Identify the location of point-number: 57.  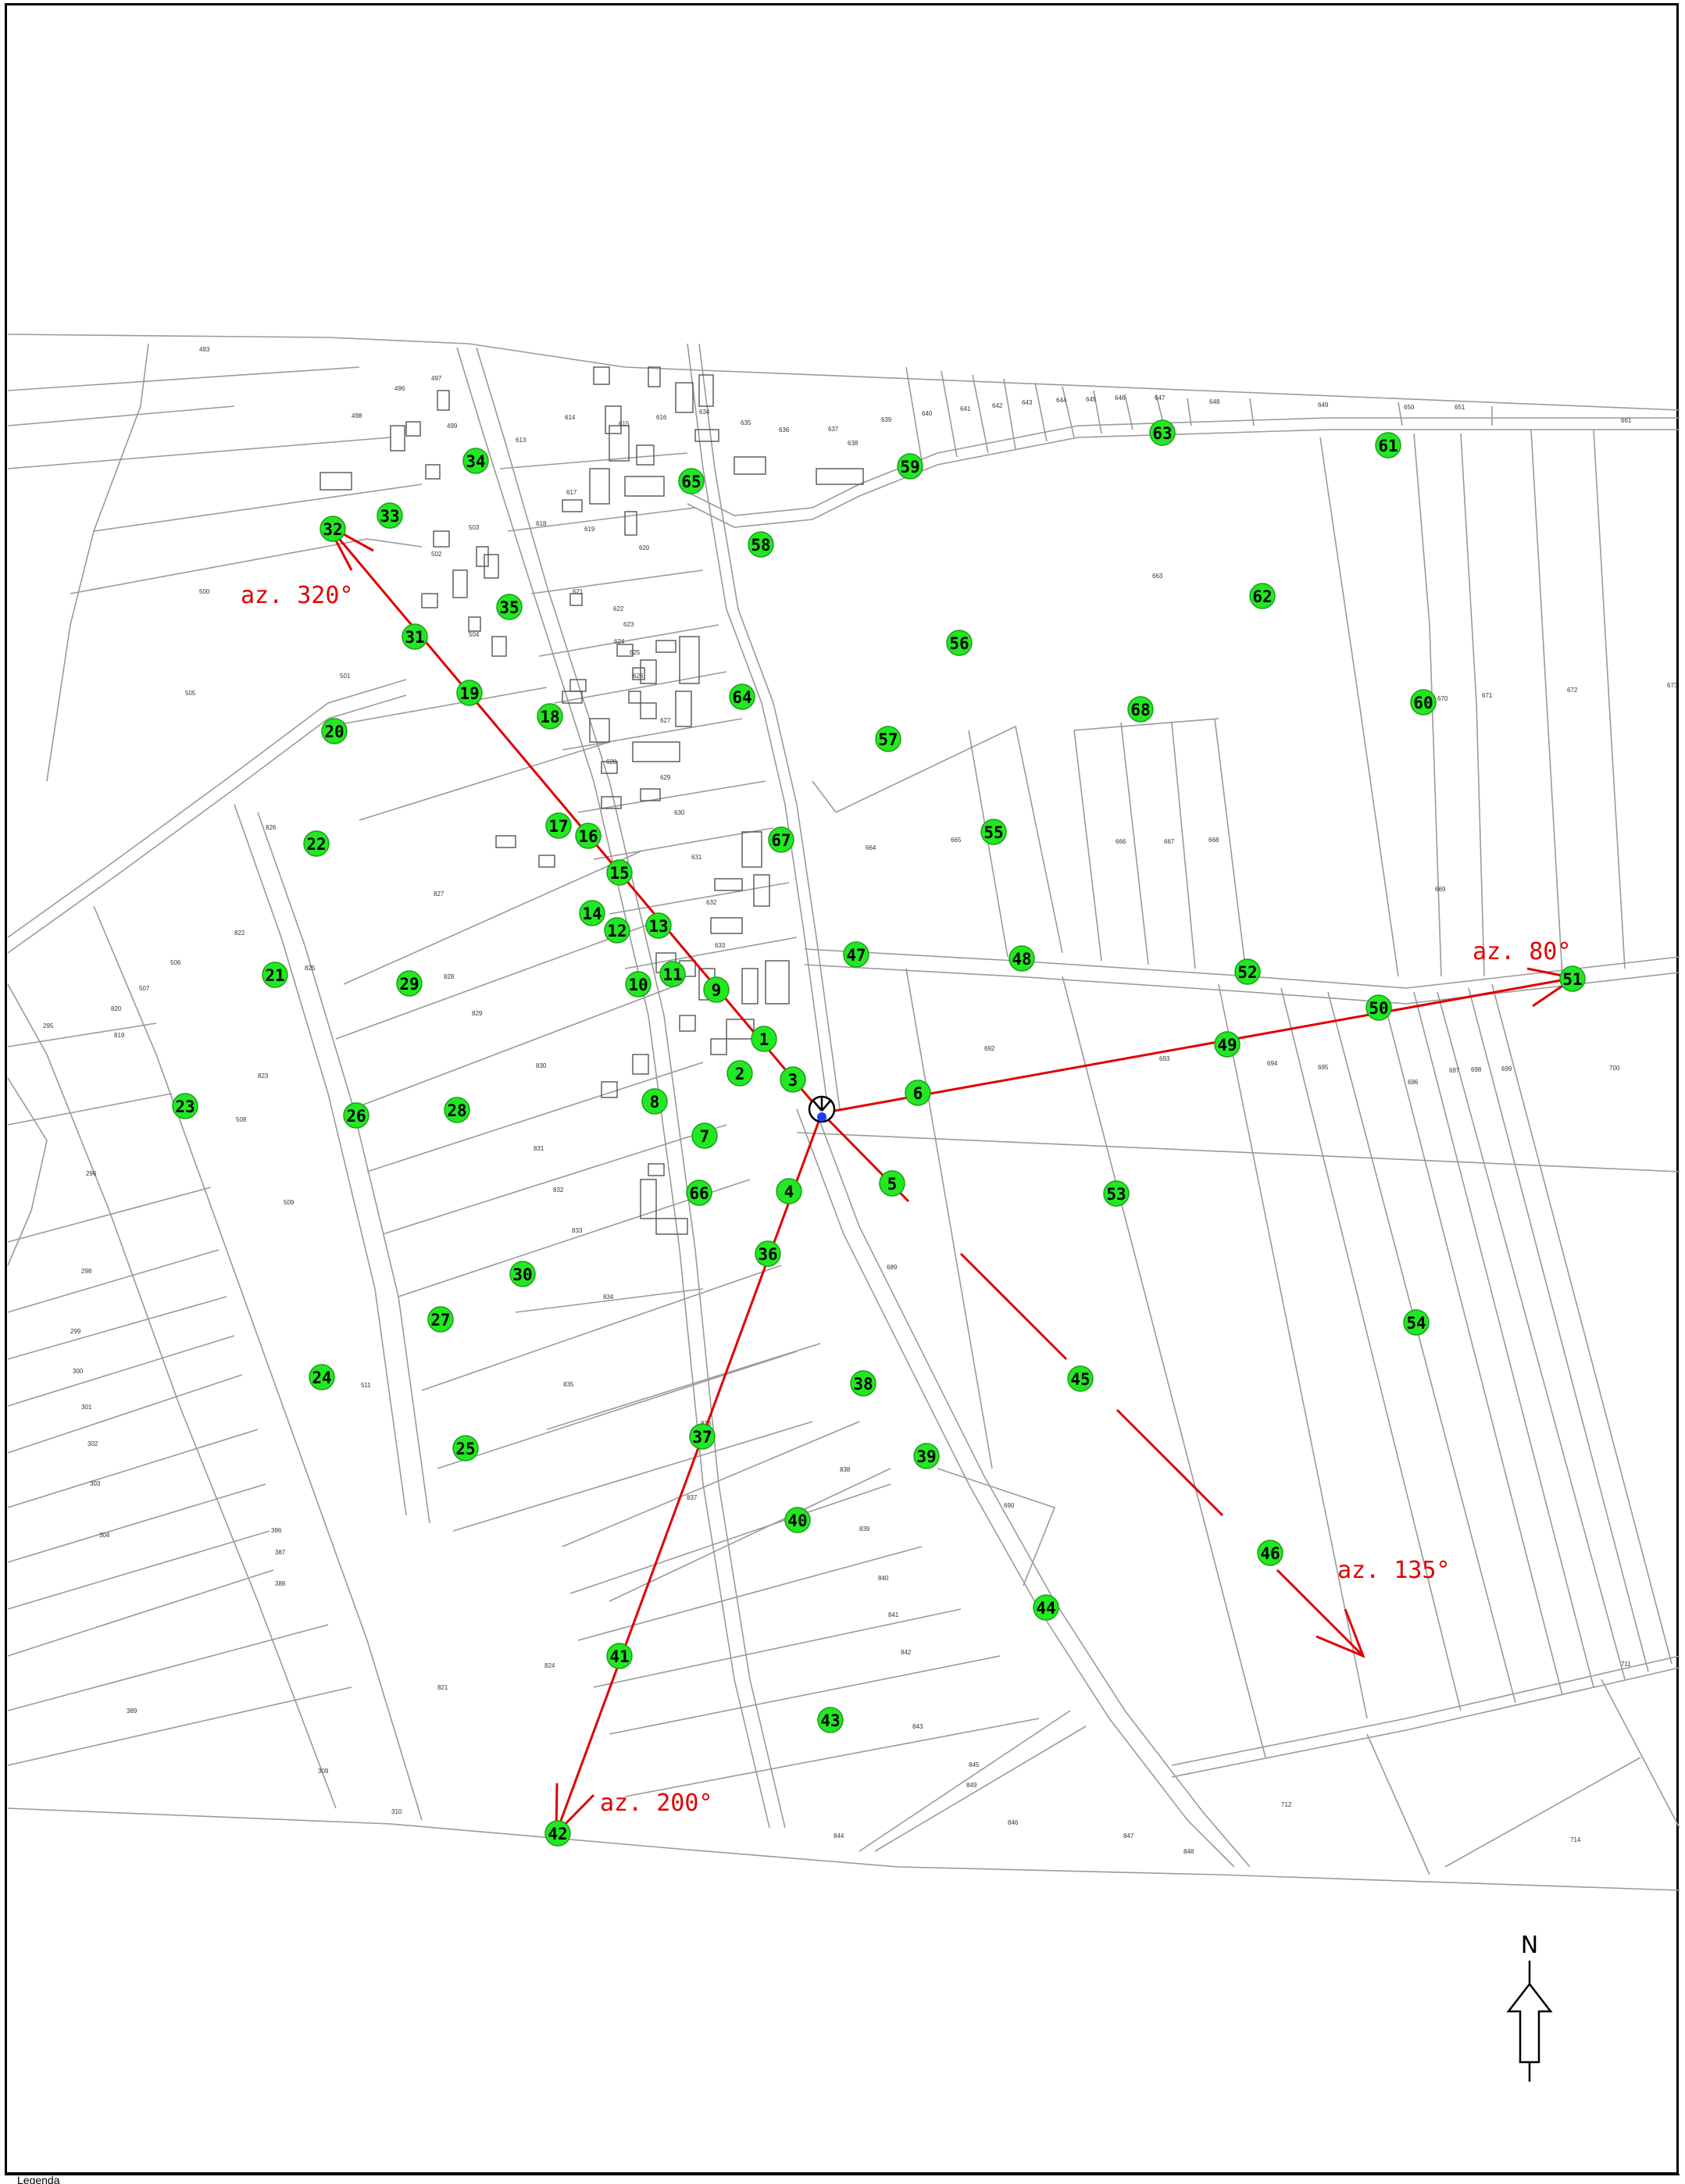
(888, 739).